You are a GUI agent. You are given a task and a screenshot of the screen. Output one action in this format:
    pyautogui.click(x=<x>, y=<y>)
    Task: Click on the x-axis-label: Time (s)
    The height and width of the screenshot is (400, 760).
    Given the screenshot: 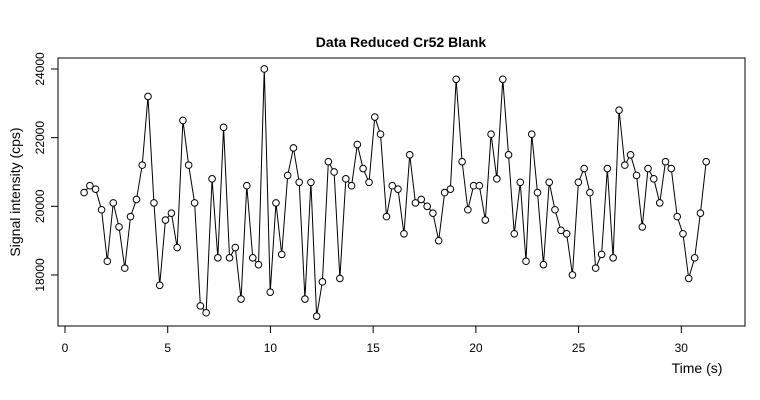 What is the action you would take?
    pyautogui.click(x=697, y=368)
    